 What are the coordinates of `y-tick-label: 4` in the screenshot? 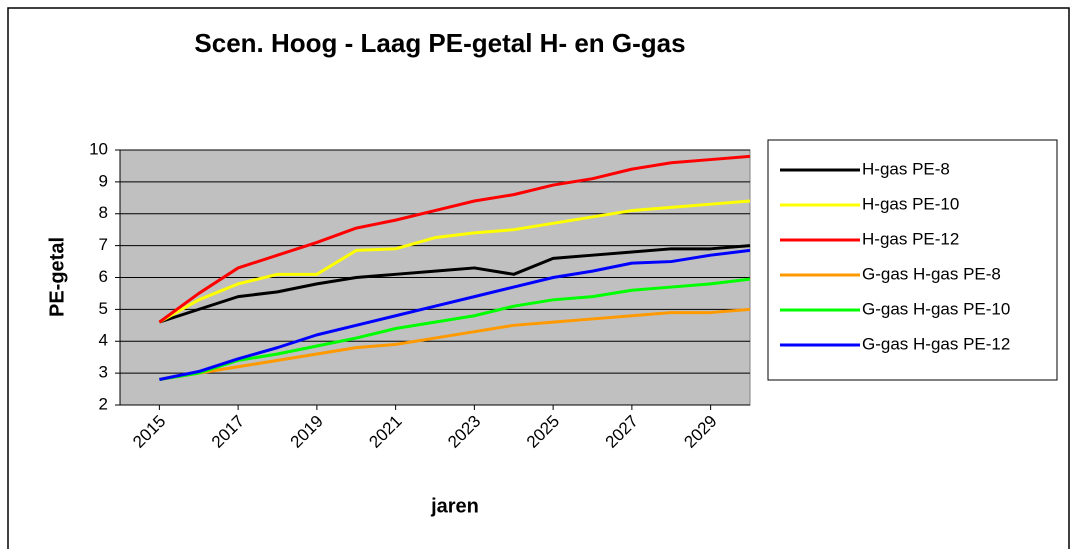 It's located at (103, 340).